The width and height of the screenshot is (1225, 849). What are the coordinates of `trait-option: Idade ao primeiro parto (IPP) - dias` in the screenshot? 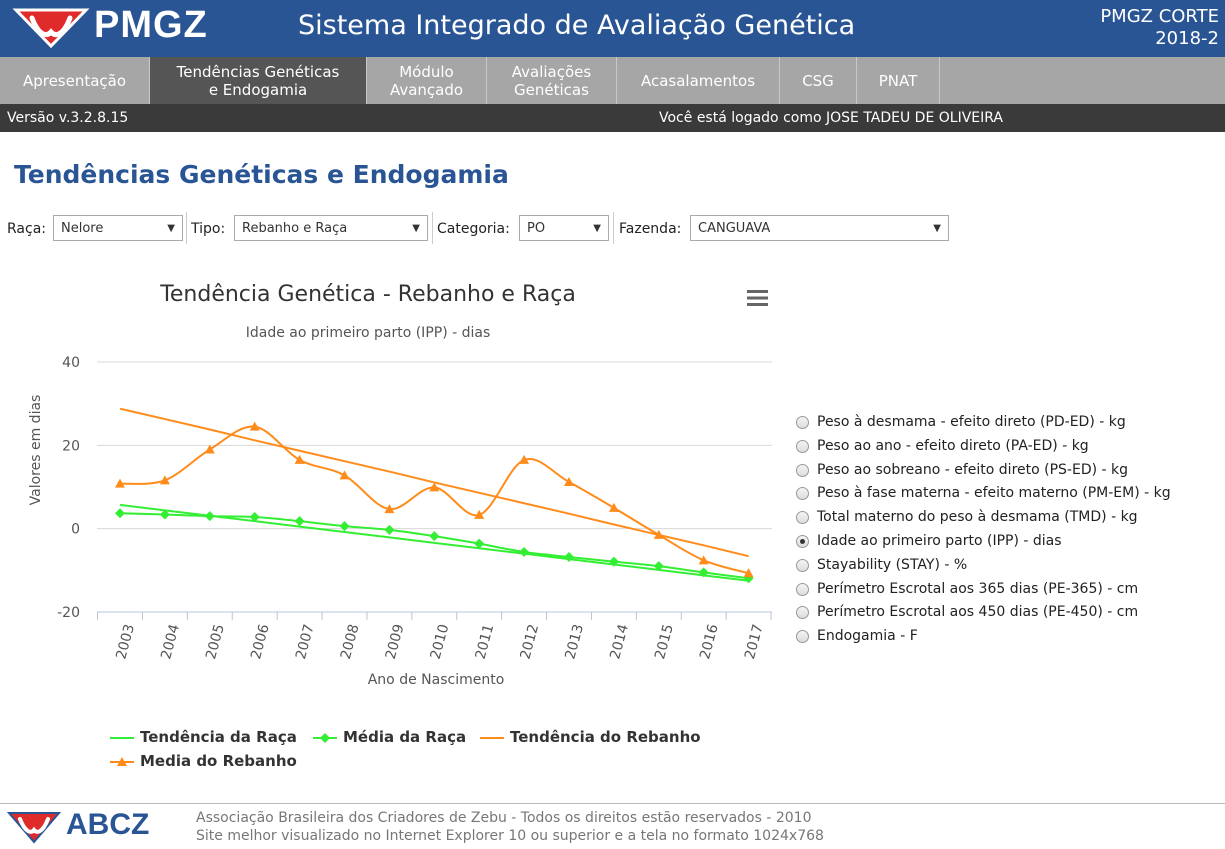 It's located at (983, 545).